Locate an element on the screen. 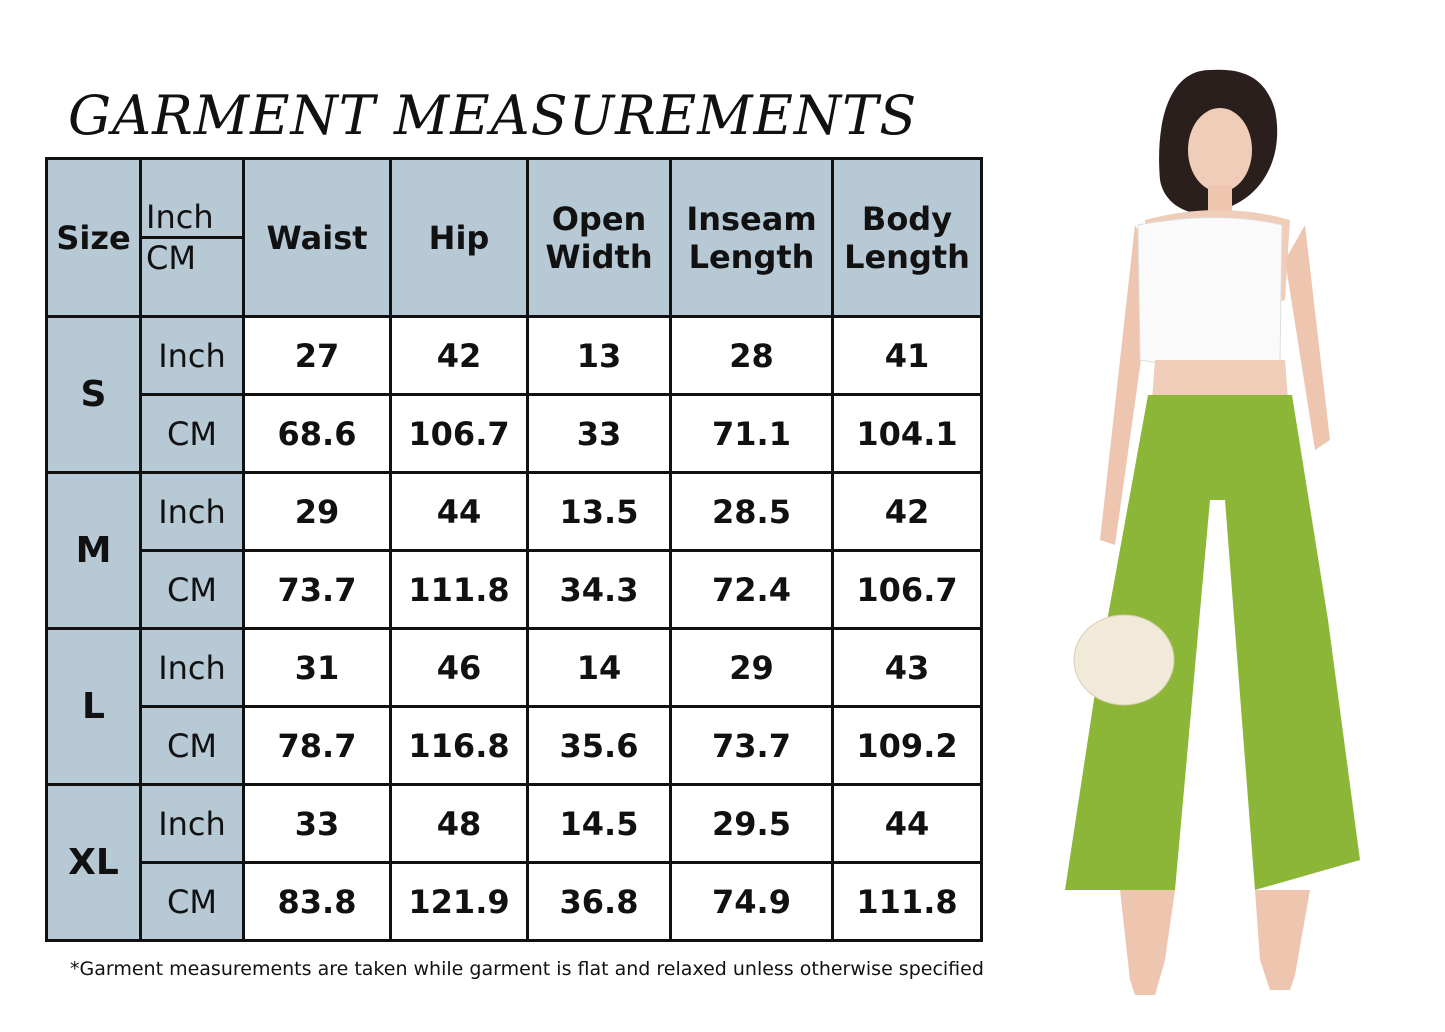 The height and width of the screenshot is (1032, 1445). header-waist: Waist is located at coordinates (317, 237).